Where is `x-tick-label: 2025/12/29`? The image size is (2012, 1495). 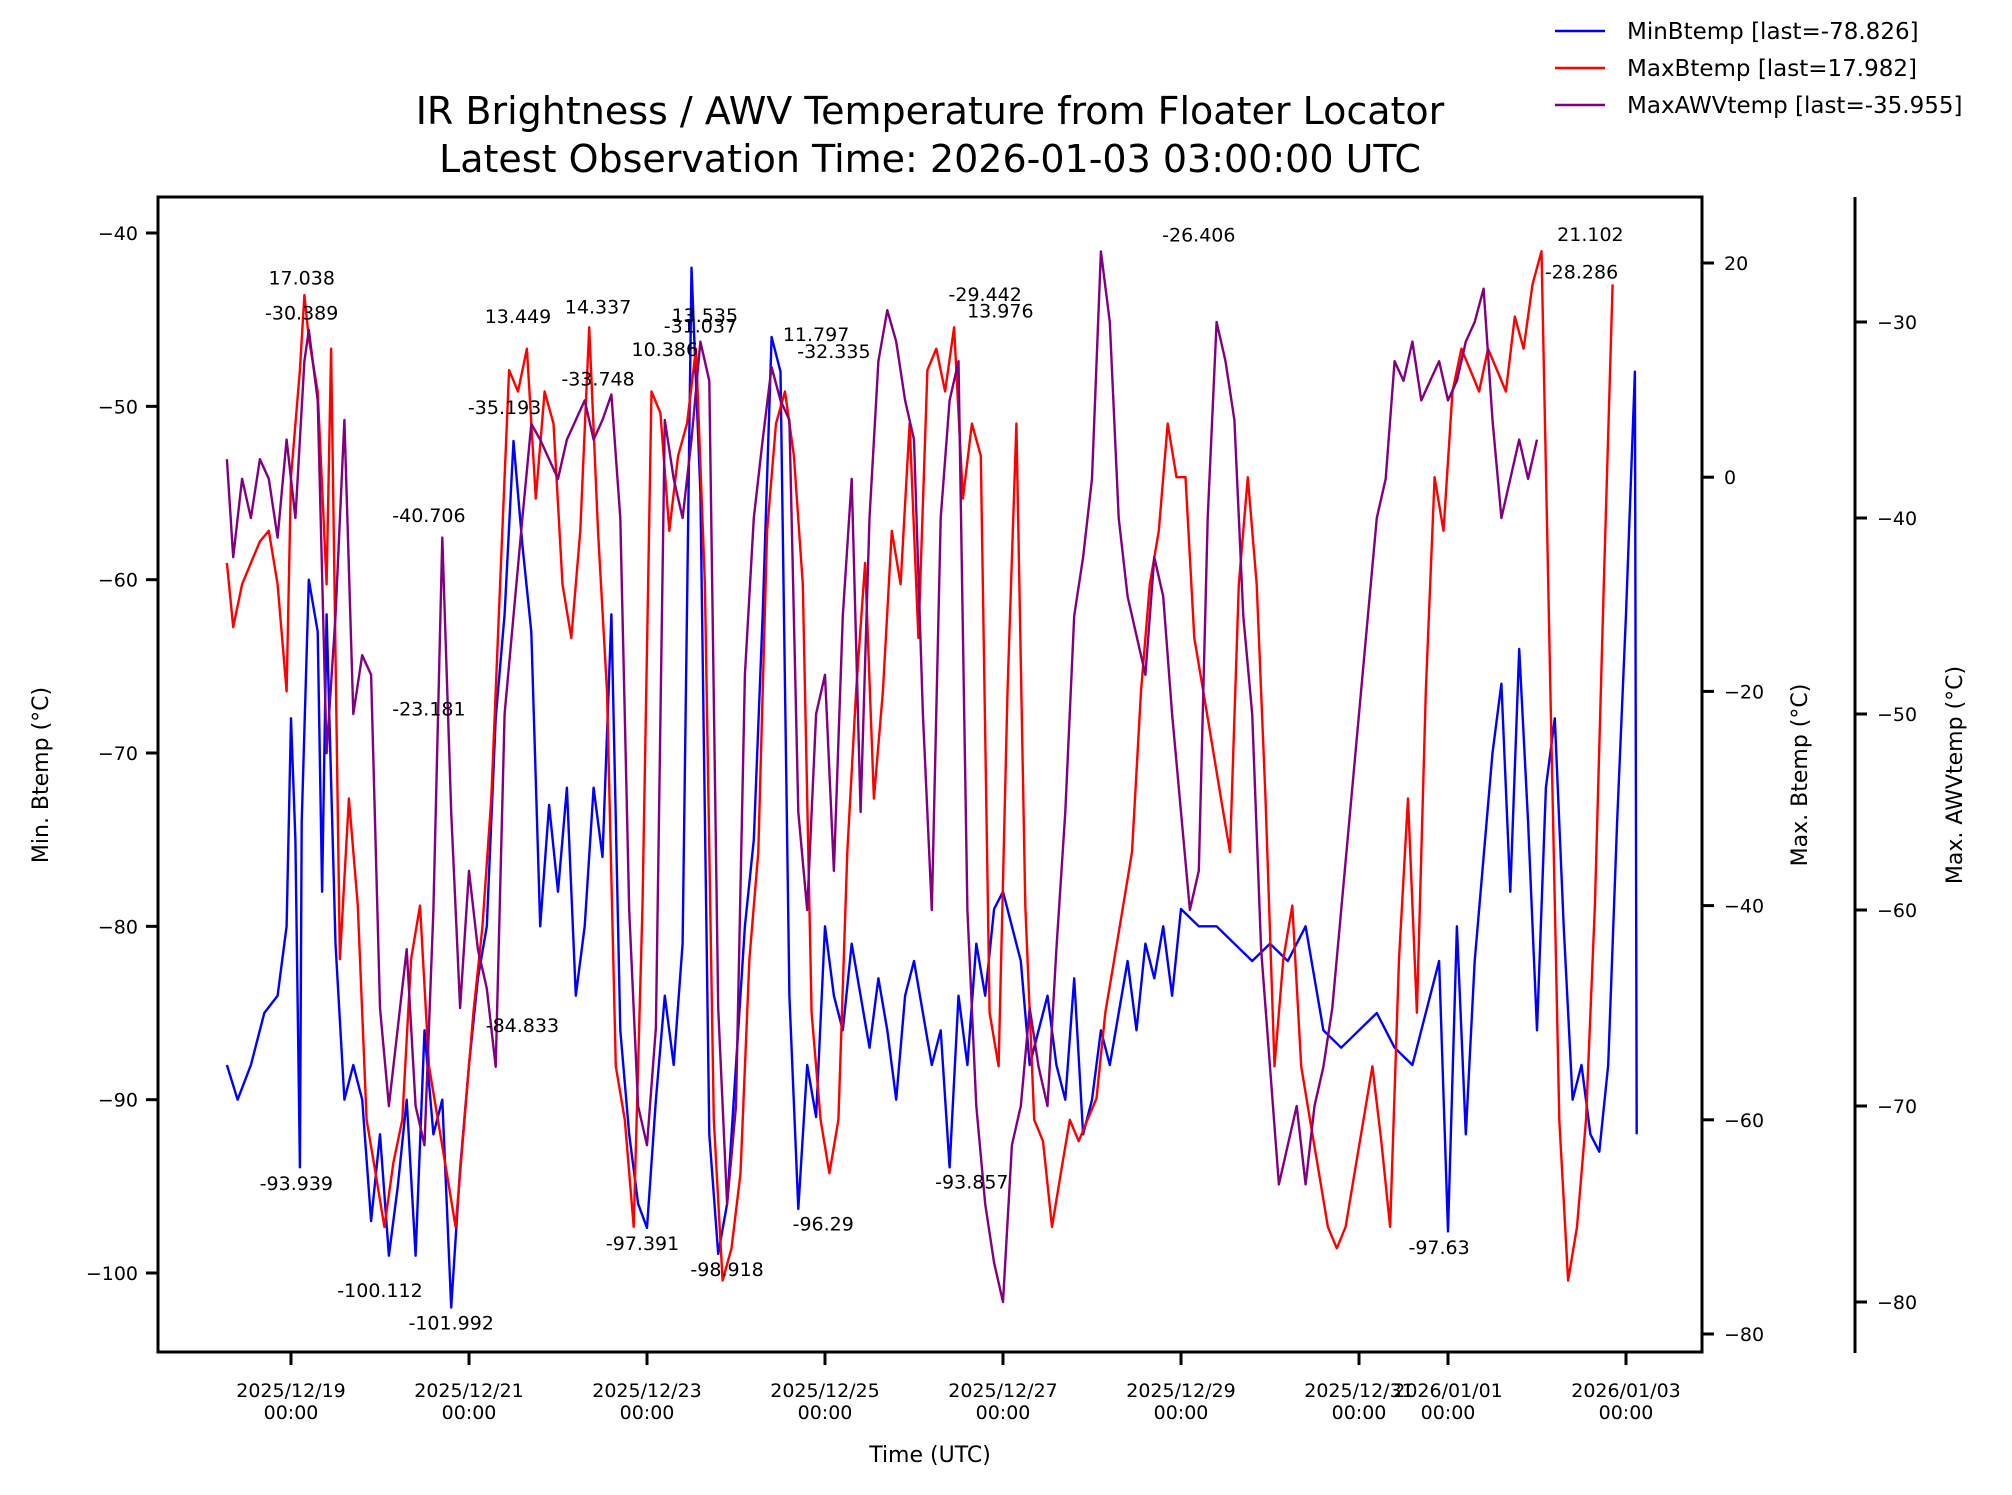 x-tick-label: 2025/12/29 is located at coordinates (1181, 1391).